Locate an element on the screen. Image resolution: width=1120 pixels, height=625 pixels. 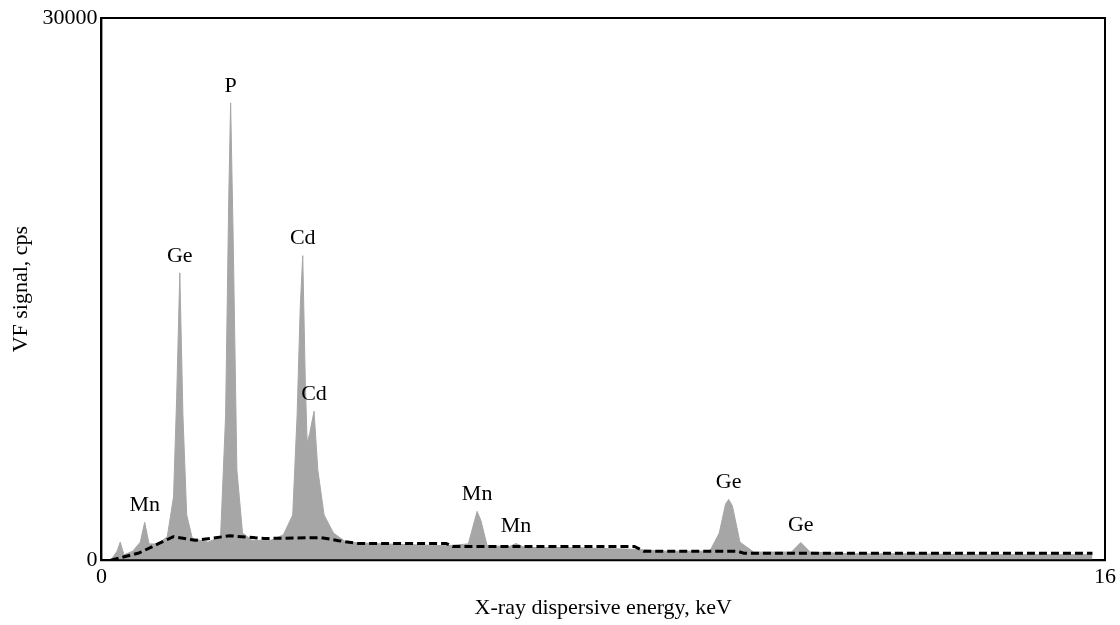
x-axis-title: X-ray dispersive energy, keV is located at coordinates (603, 606).